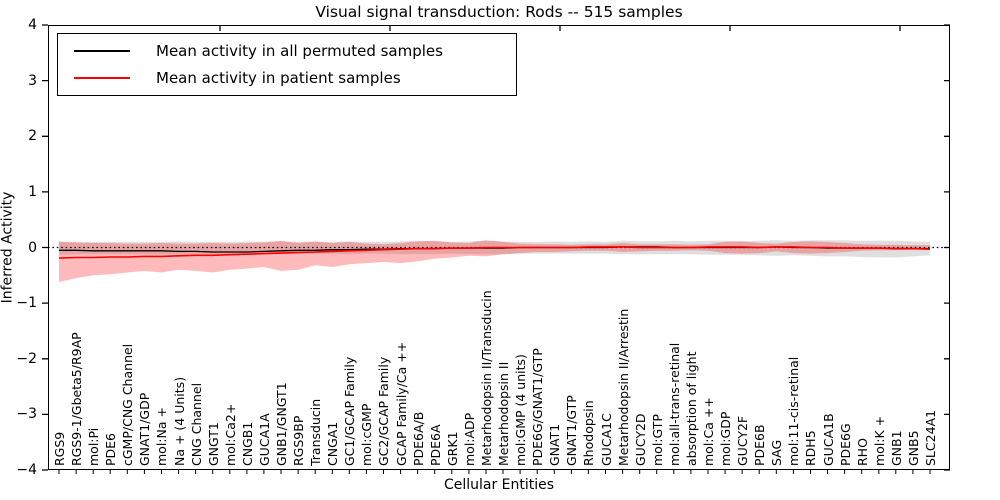 This screenshot has height=500, width=1000. What do you see at coordinates (640, 439) in the screenshot?
I see `x-tick-label: GUCY2D` at bounding box center [640, 439].